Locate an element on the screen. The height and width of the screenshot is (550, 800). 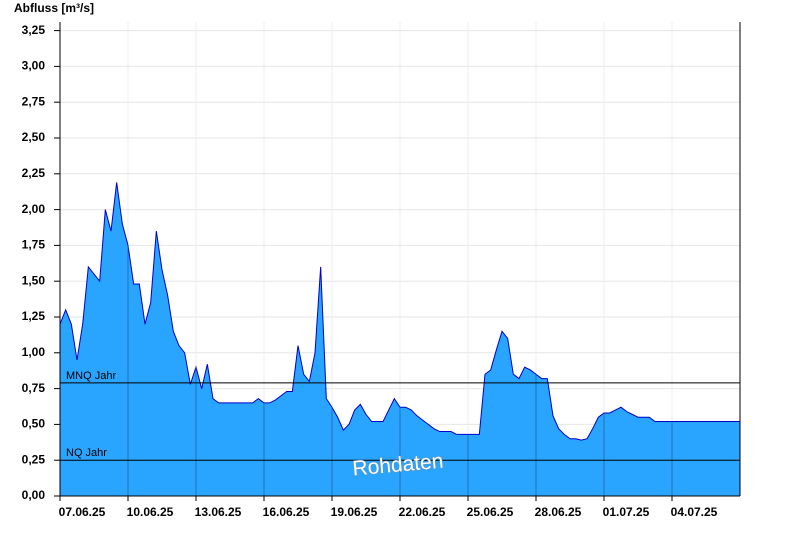
reference-label: MNQ Jahr is located at coordinates (91, 376).